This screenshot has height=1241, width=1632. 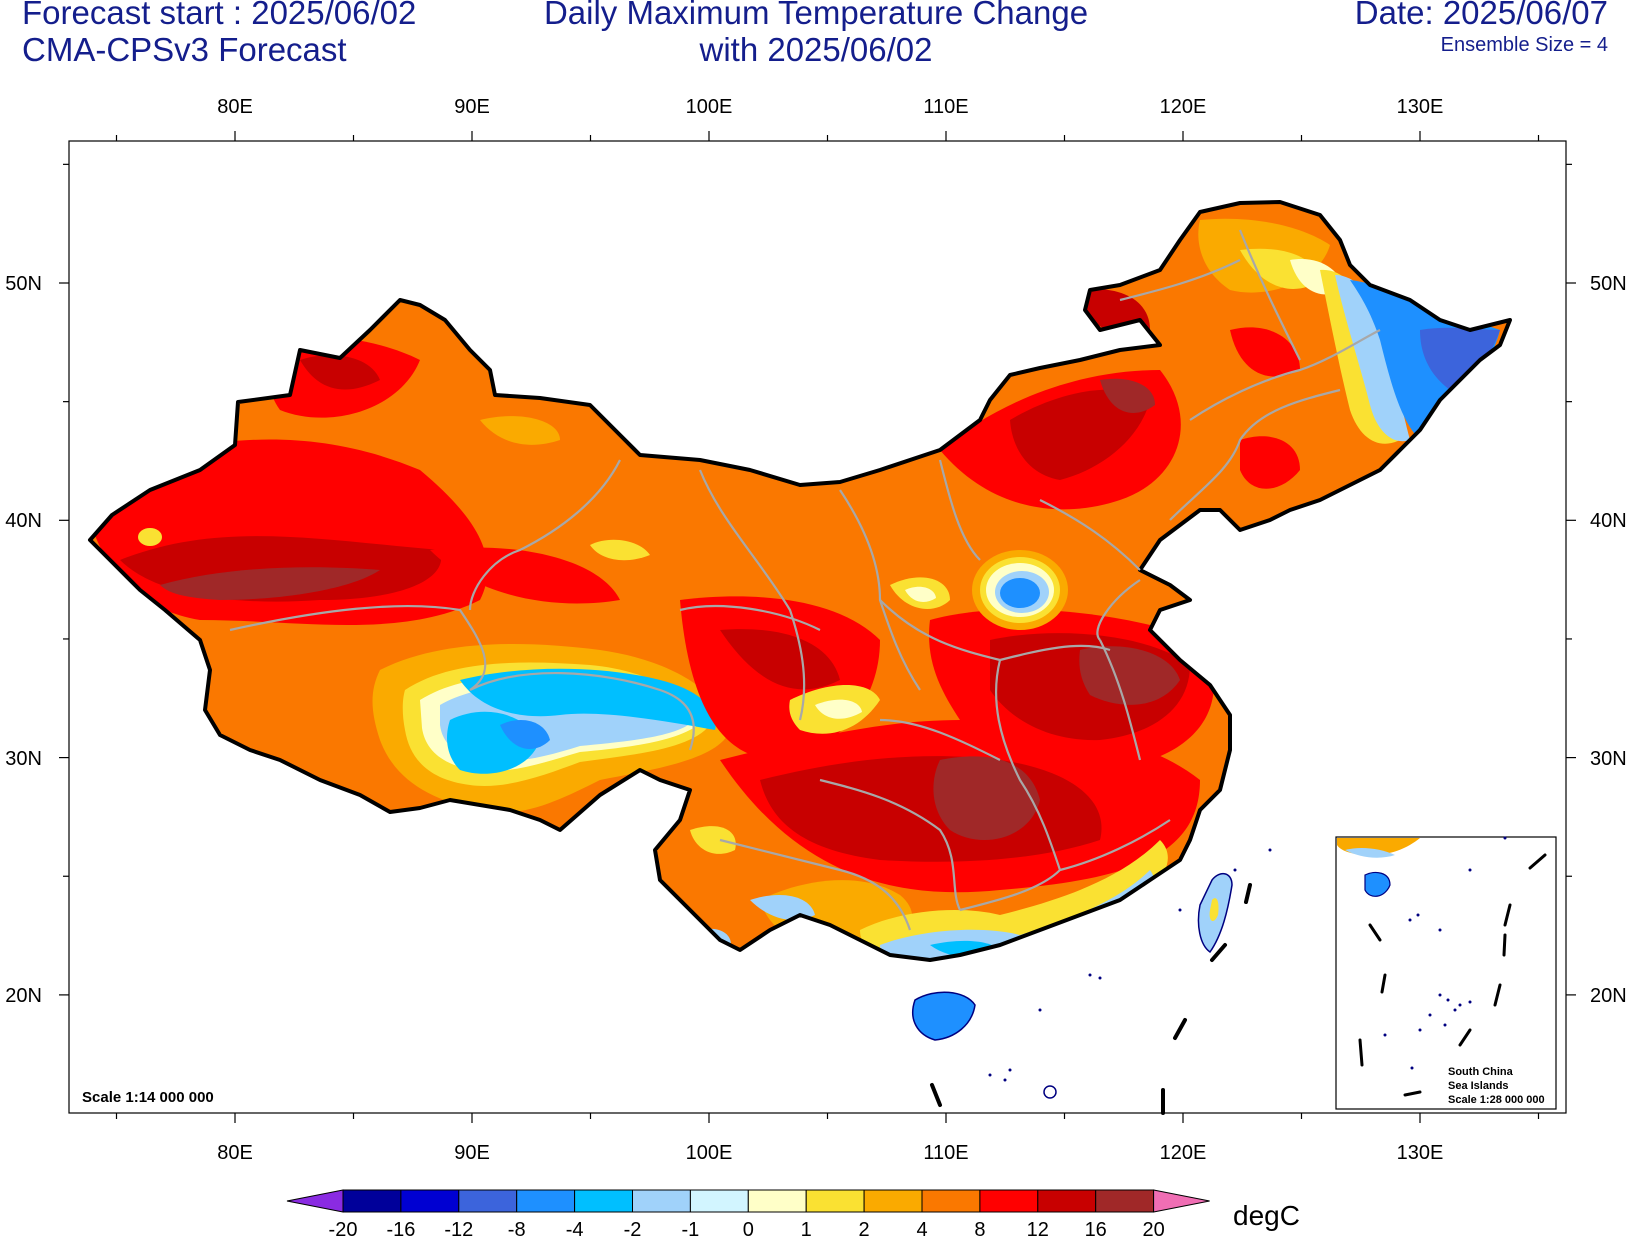 I want to click on colorbar-tick-label: -20, so click(x=343, y=1230).